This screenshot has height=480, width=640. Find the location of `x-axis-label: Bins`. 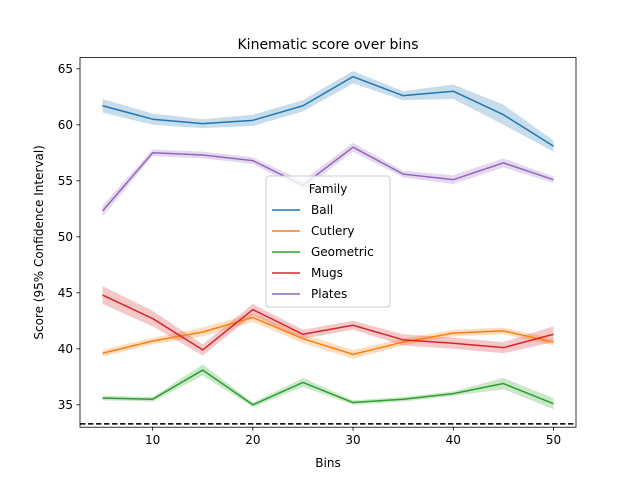

x-axis-label: Bins is located at coordinates (327, 463).